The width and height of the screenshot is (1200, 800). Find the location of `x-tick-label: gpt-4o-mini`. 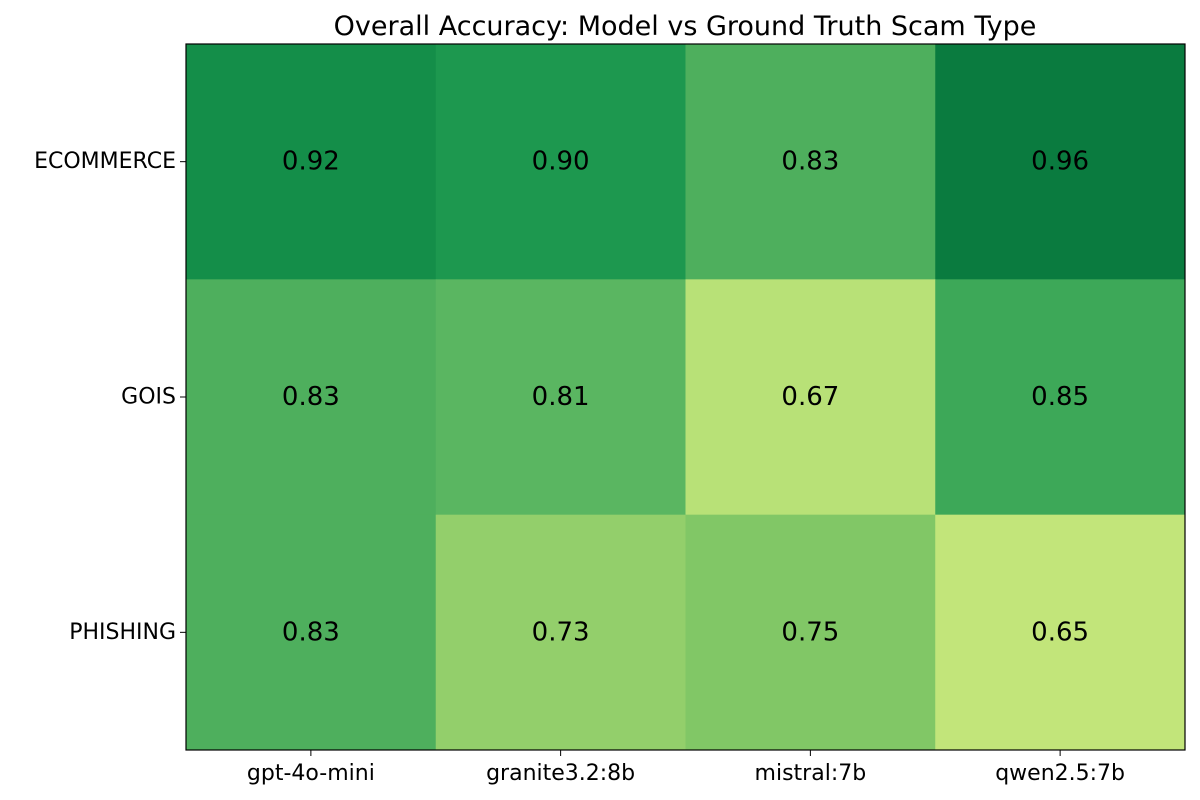

x-tick-label: gpt-4o-mini is located at coordinates (311, 773).